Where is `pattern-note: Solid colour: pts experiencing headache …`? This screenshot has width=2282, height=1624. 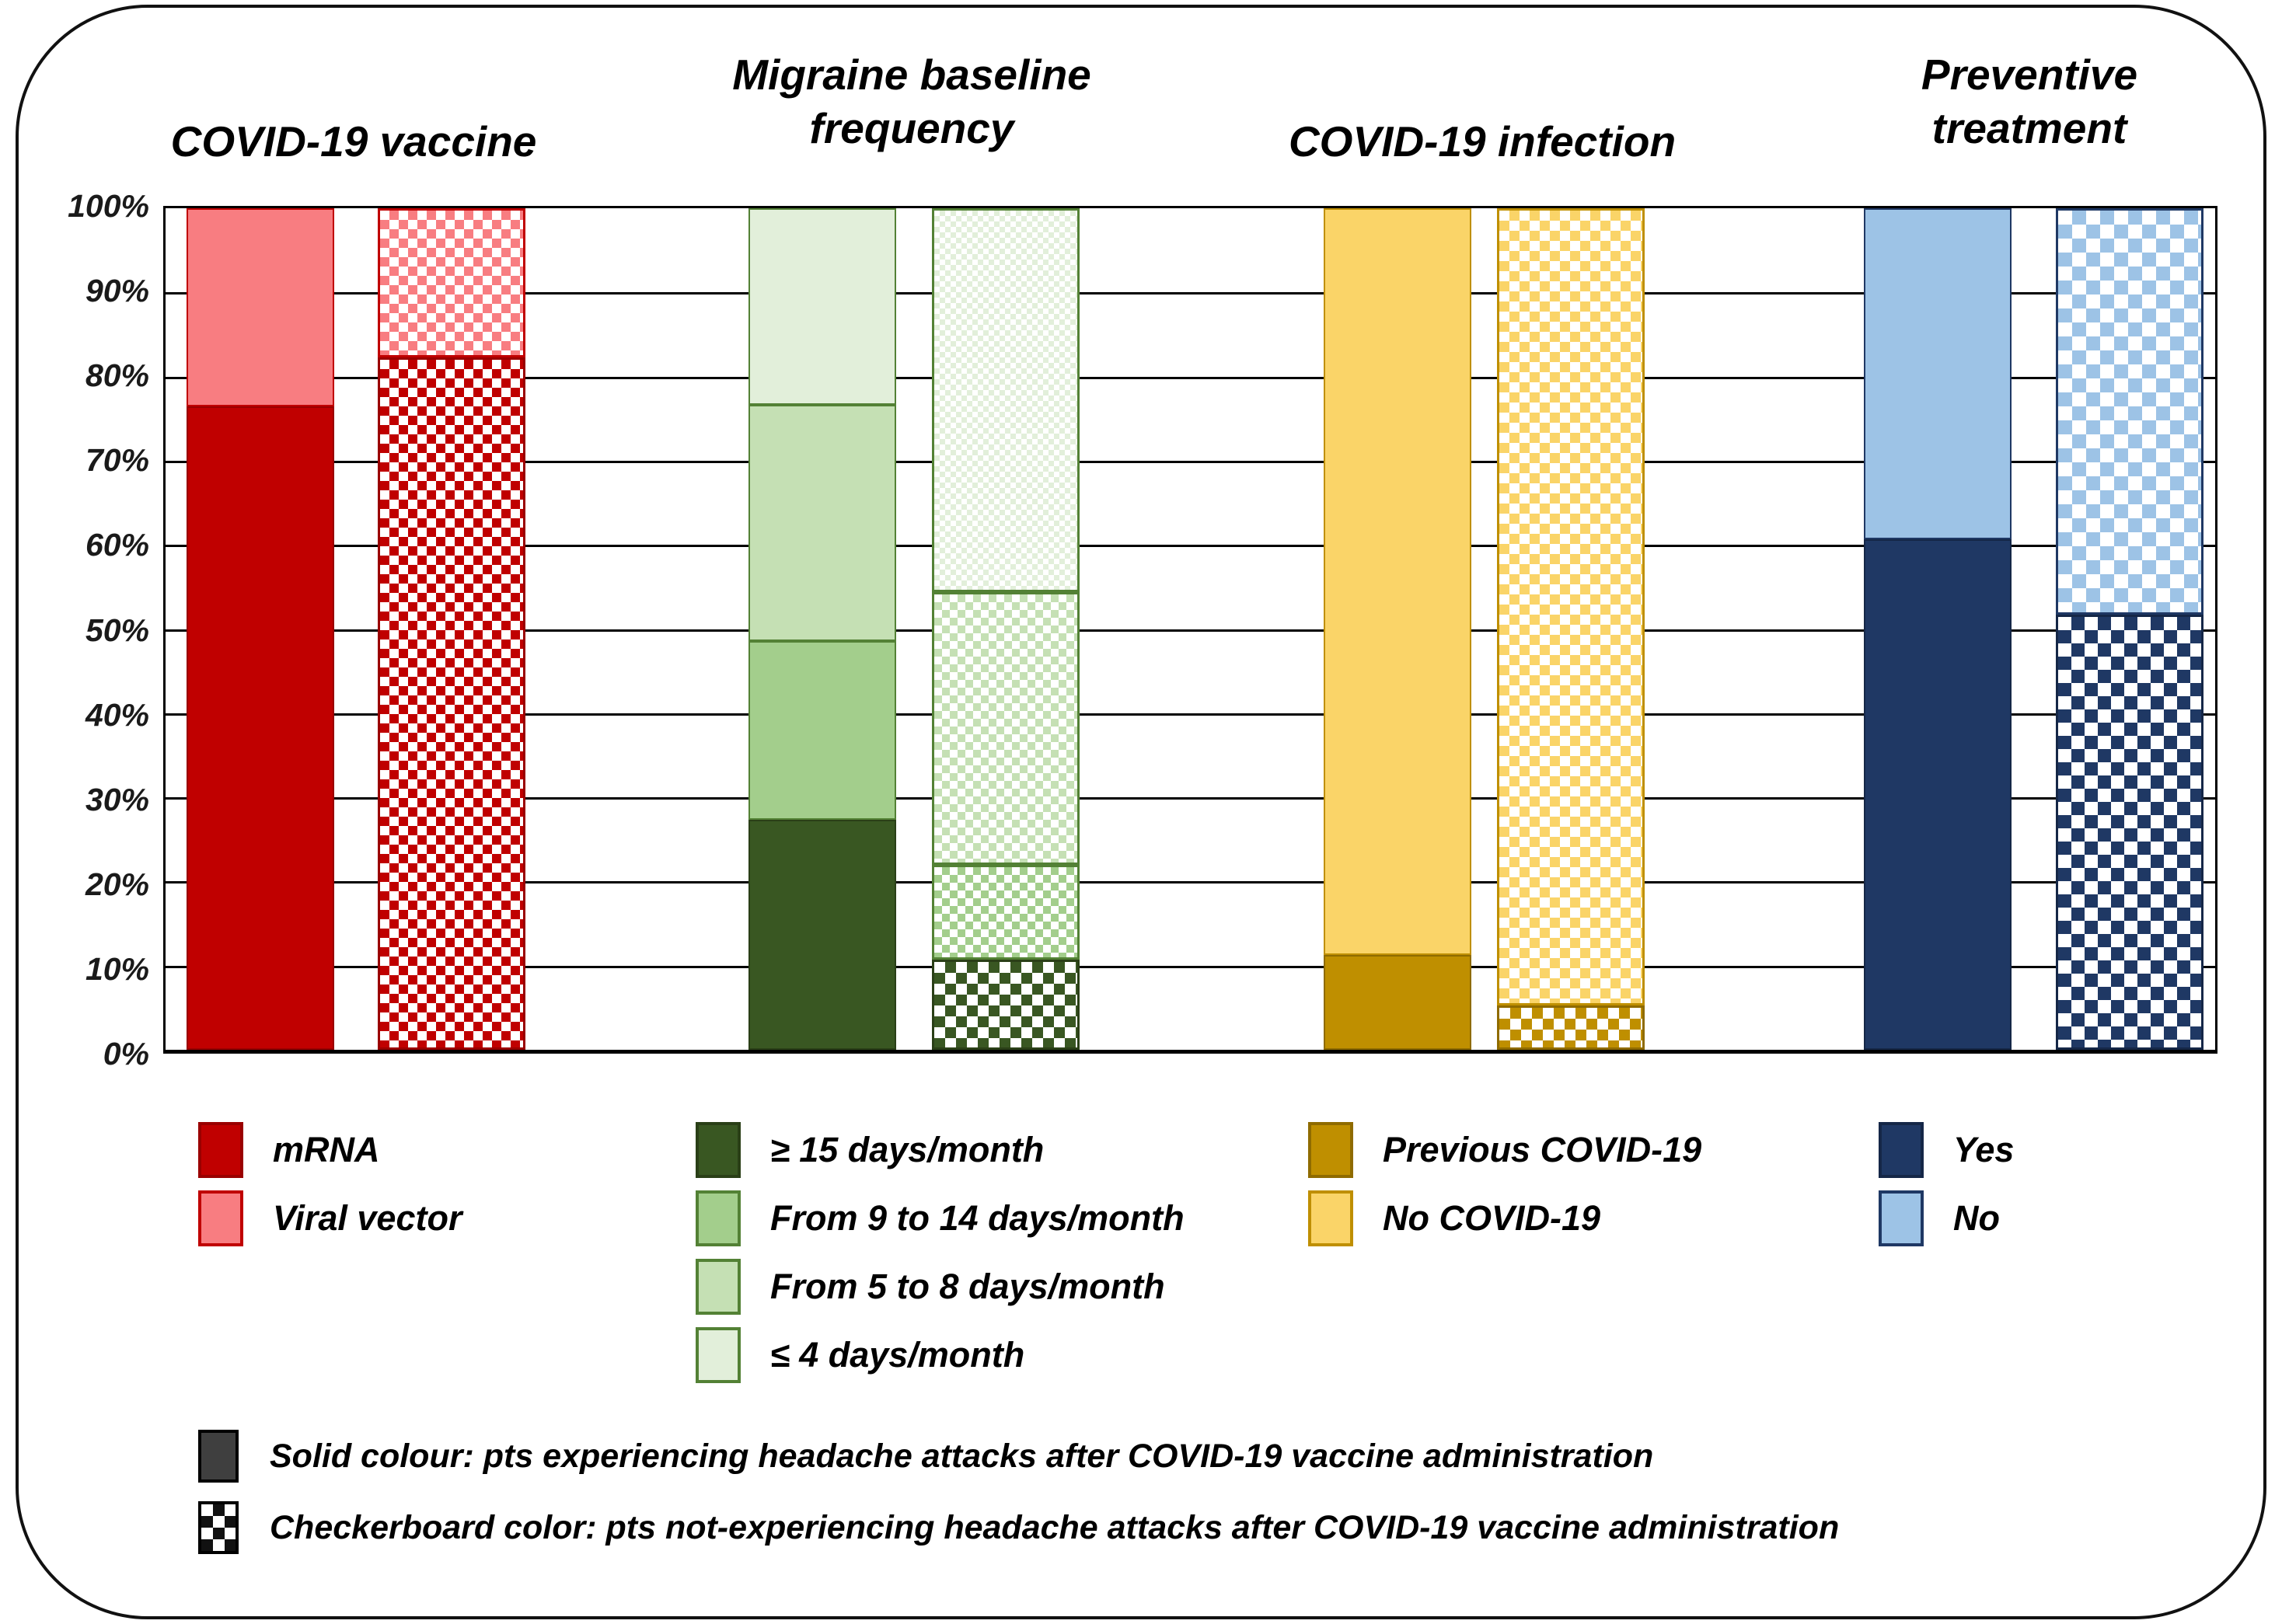 pattern-note: Solid colour: pts experiencing headache … is located at coordinates (925, 1456).